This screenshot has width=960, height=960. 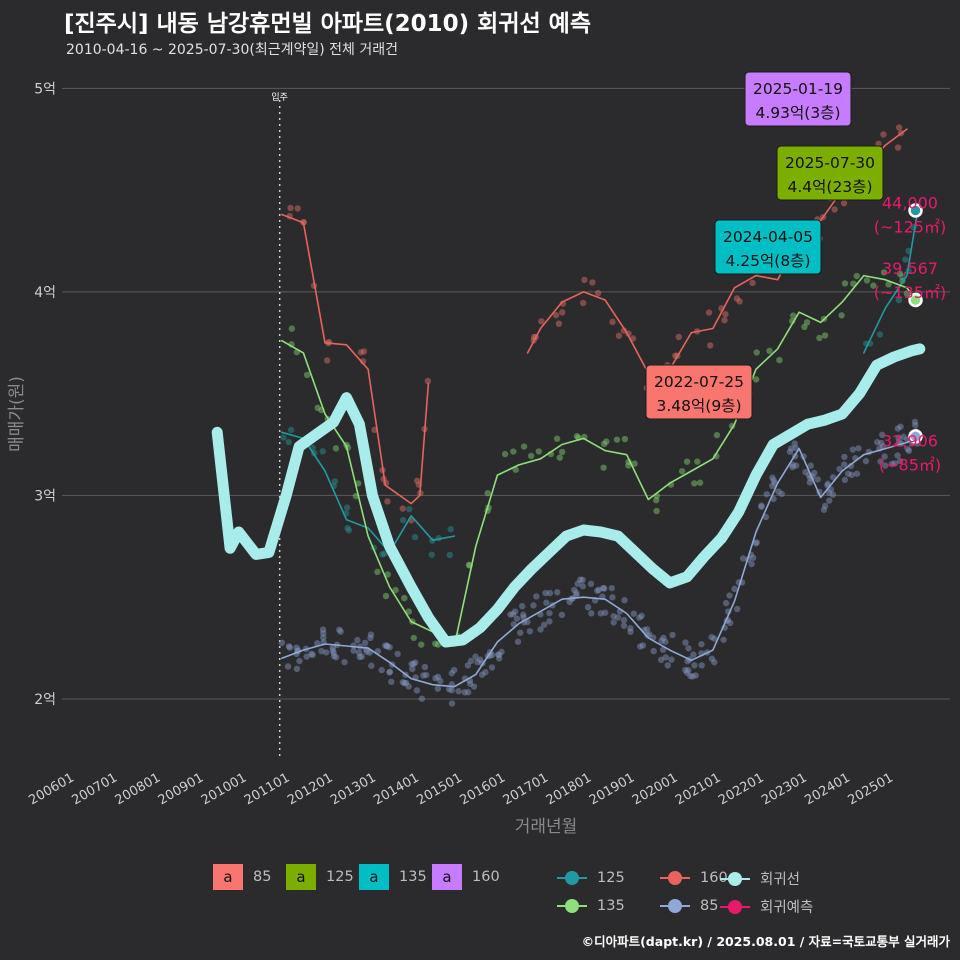 What do you see at coordinates (827, 789) in the screenshot?
I see `x-tick-label: 202401` at bounding box center [827, 789].